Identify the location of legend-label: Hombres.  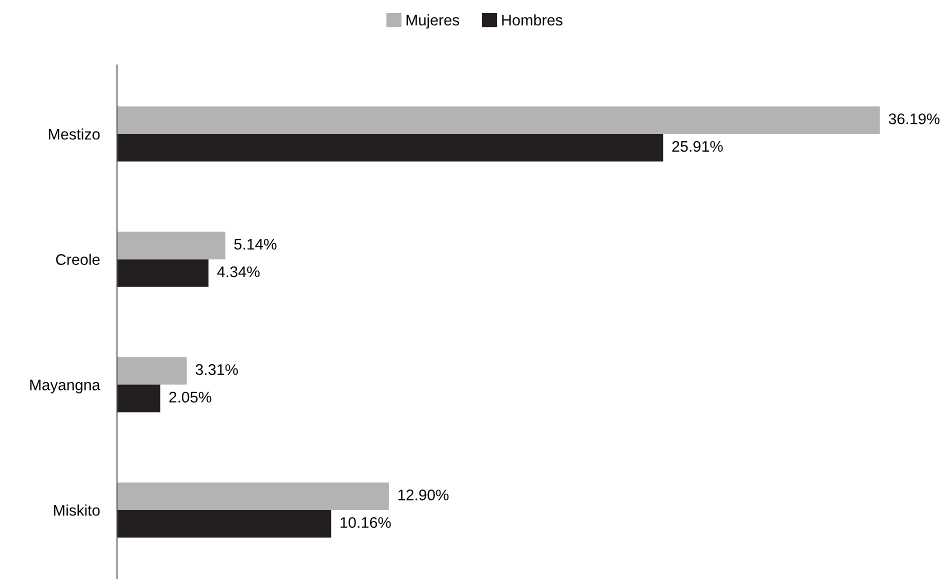
(532, 20).